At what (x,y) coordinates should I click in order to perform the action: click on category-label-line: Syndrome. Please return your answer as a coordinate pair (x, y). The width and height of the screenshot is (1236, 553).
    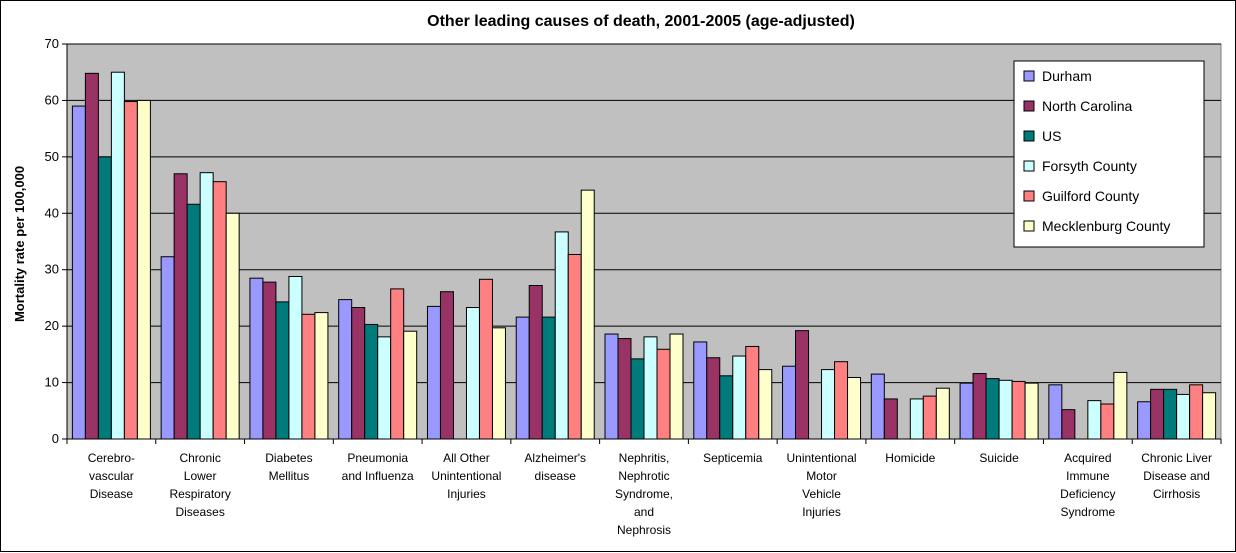
    Looking at the image, I should click on (1087, 512).